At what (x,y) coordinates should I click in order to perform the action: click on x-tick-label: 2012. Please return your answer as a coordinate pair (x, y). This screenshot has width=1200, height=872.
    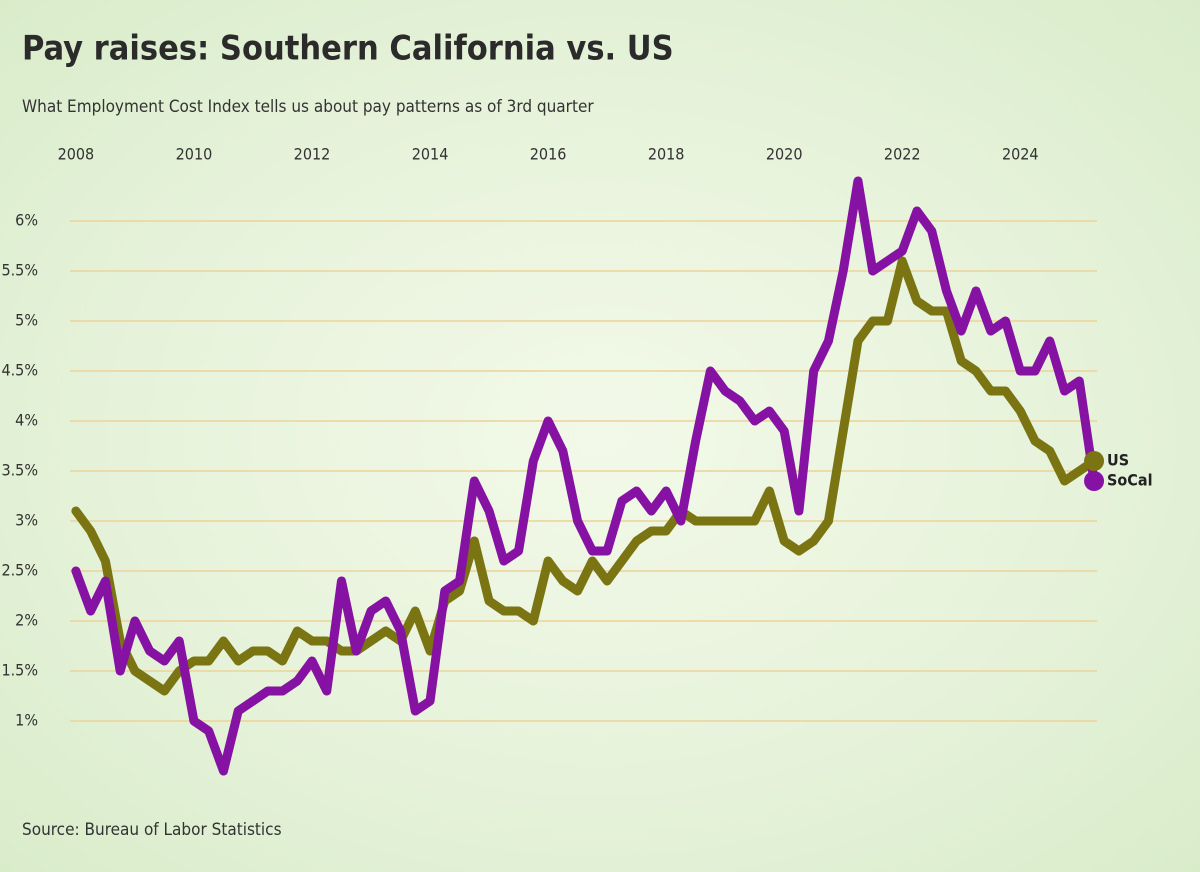
    Looking at the image, I should click on (312, 154).